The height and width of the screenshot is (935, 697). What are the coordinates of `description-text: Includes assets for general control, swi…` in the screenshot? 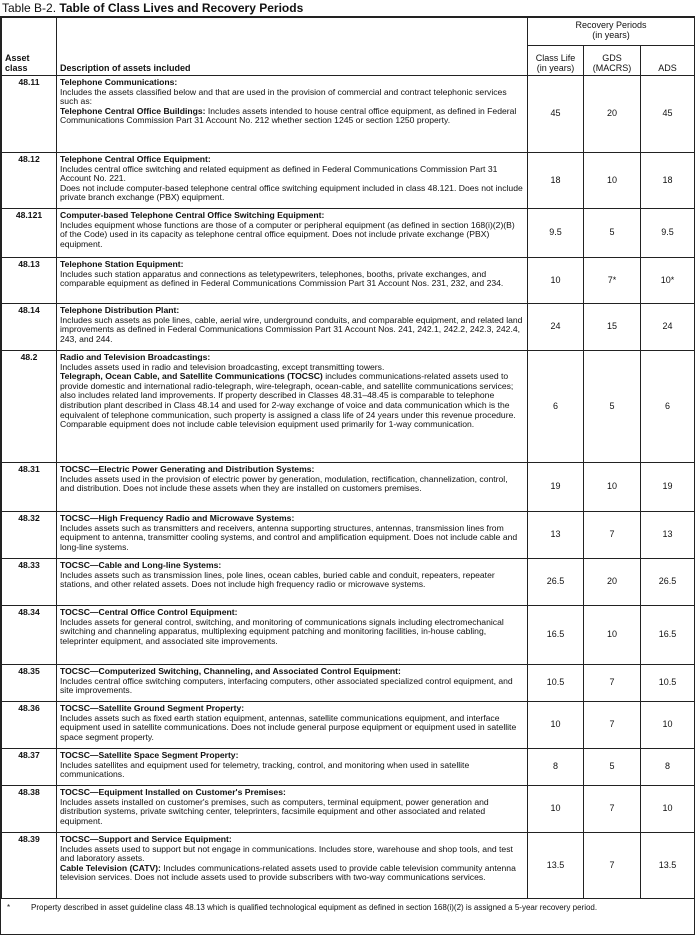 It's located at (282, 631).